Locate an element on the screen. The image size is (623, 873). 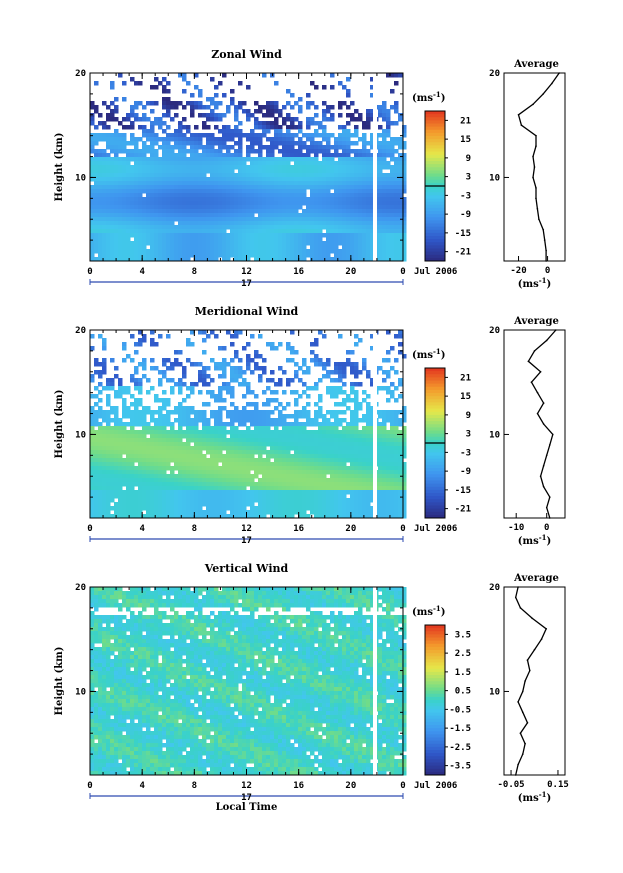
x-tick-label: 8 is located at coordinates (194, 272).